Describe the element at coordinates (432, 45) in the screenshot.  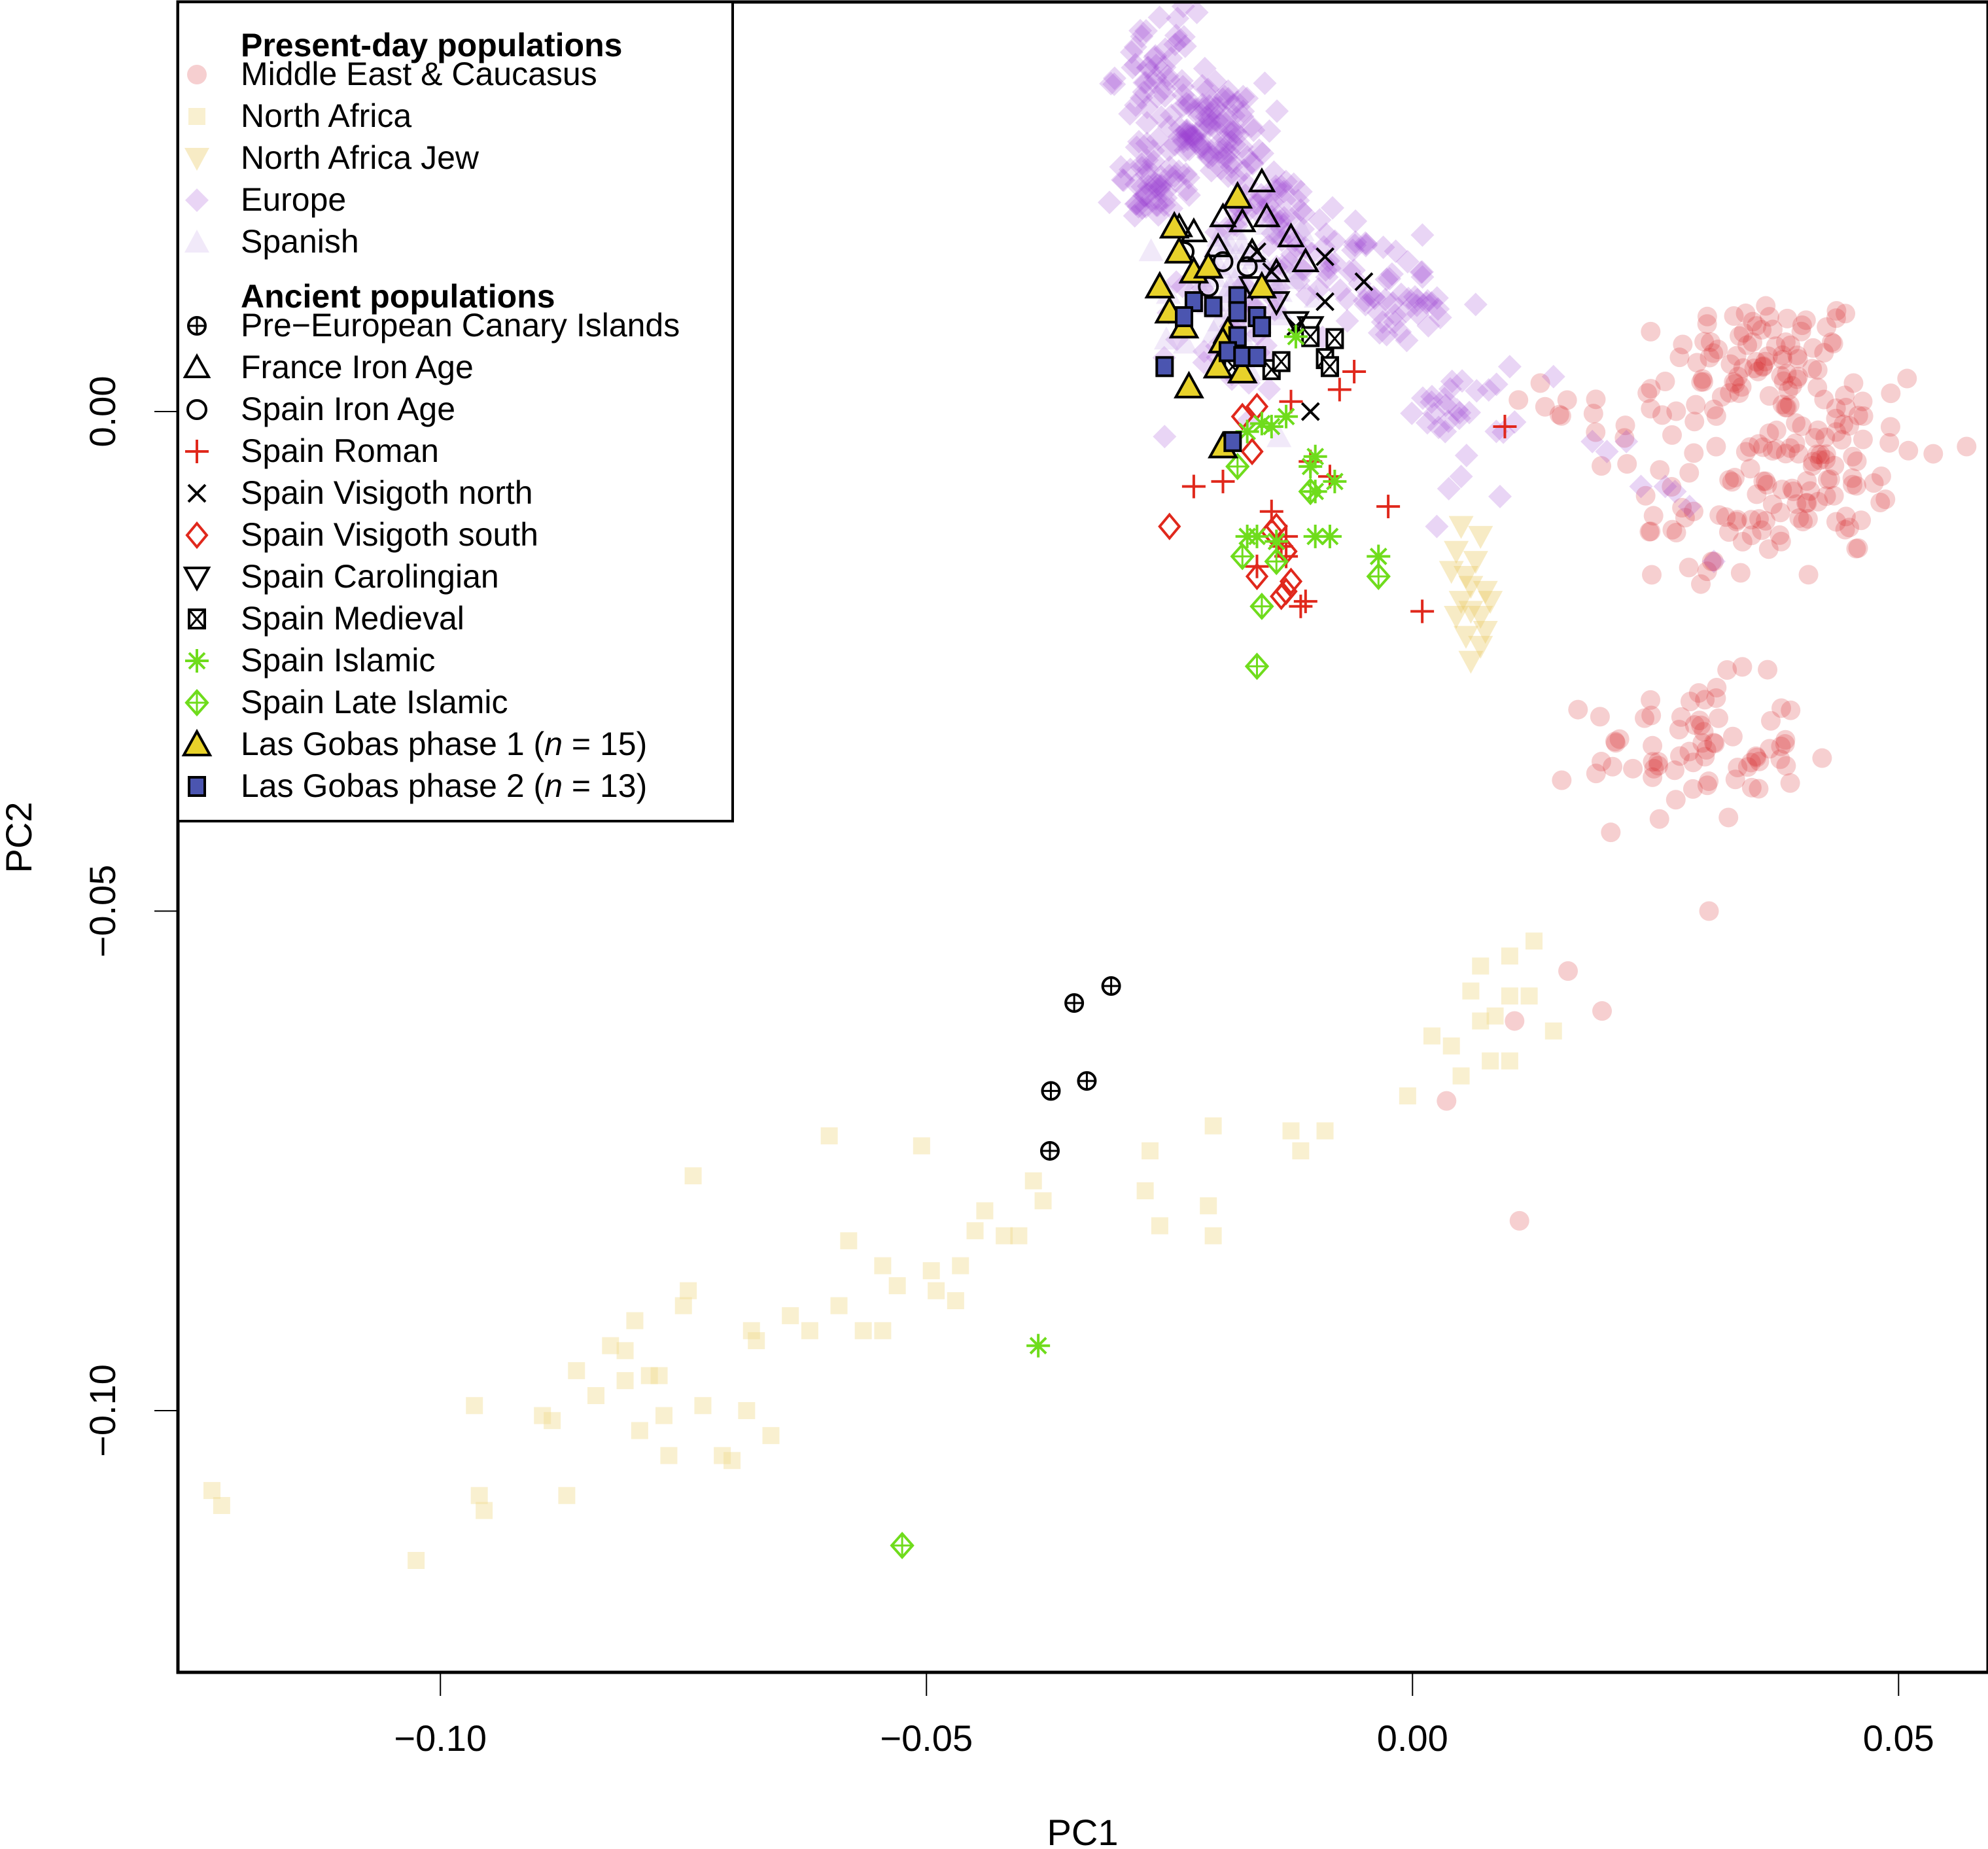
I see `legend-header-present: Present-day populations` at that location.